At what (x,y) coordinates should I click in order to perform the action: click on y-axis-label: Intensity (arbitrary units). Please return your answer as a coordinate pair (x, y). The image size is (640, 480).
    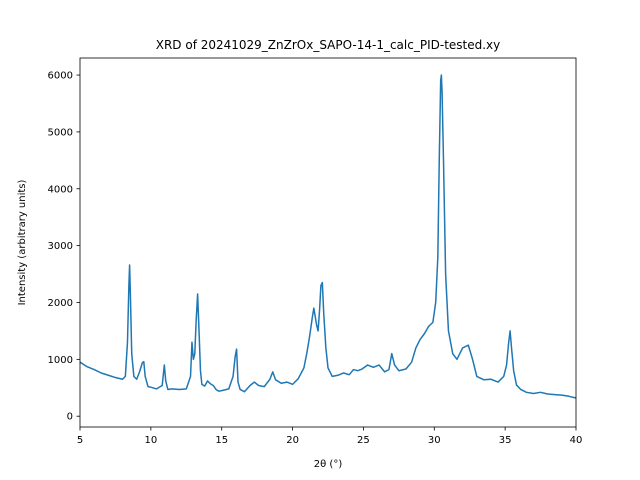
    Looking at the image, I should click on (22, 242).